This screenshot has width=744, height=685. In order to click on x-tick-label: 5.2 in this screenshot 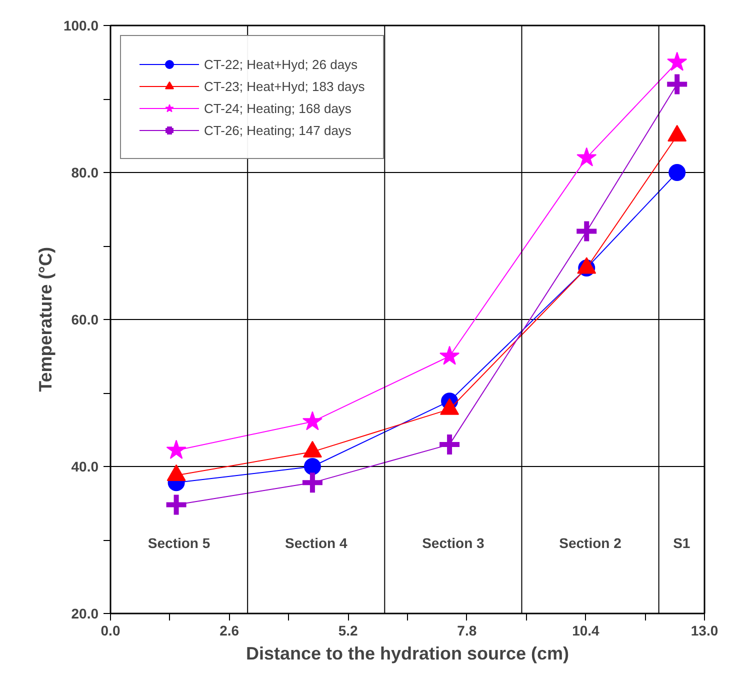, I will do `click(348, 630)`.